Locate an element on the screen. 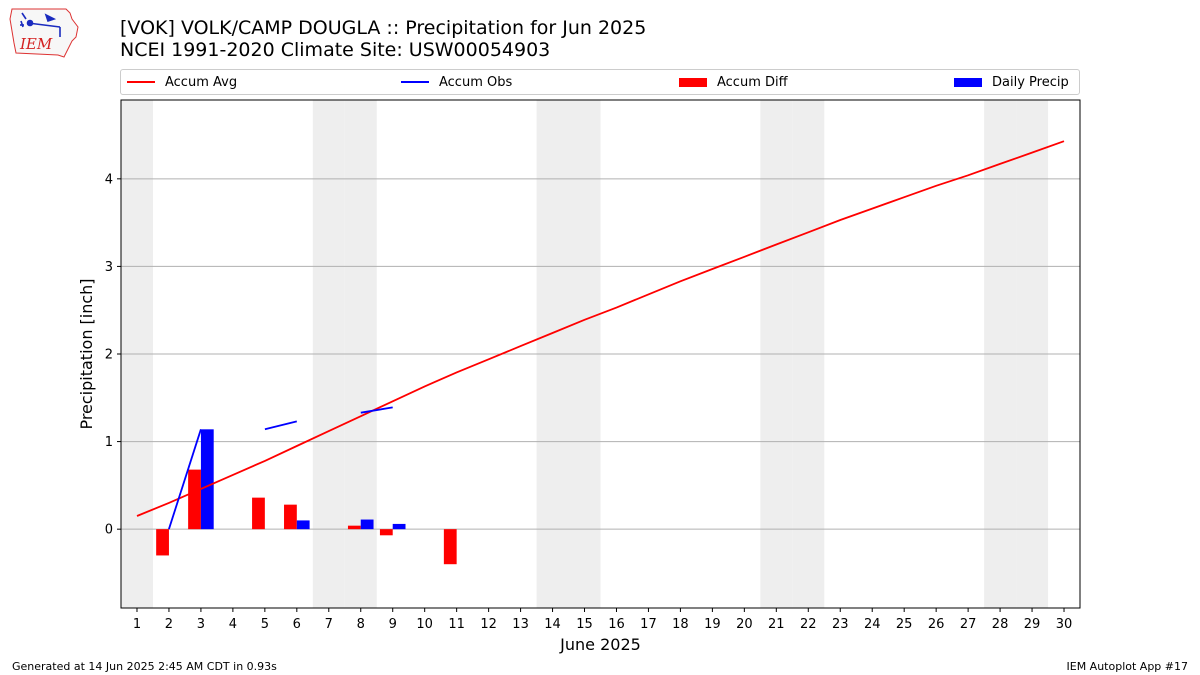 This screenshot has width=1200, height=675. x-tick-label: 11 is located at coordinates (456, 624).